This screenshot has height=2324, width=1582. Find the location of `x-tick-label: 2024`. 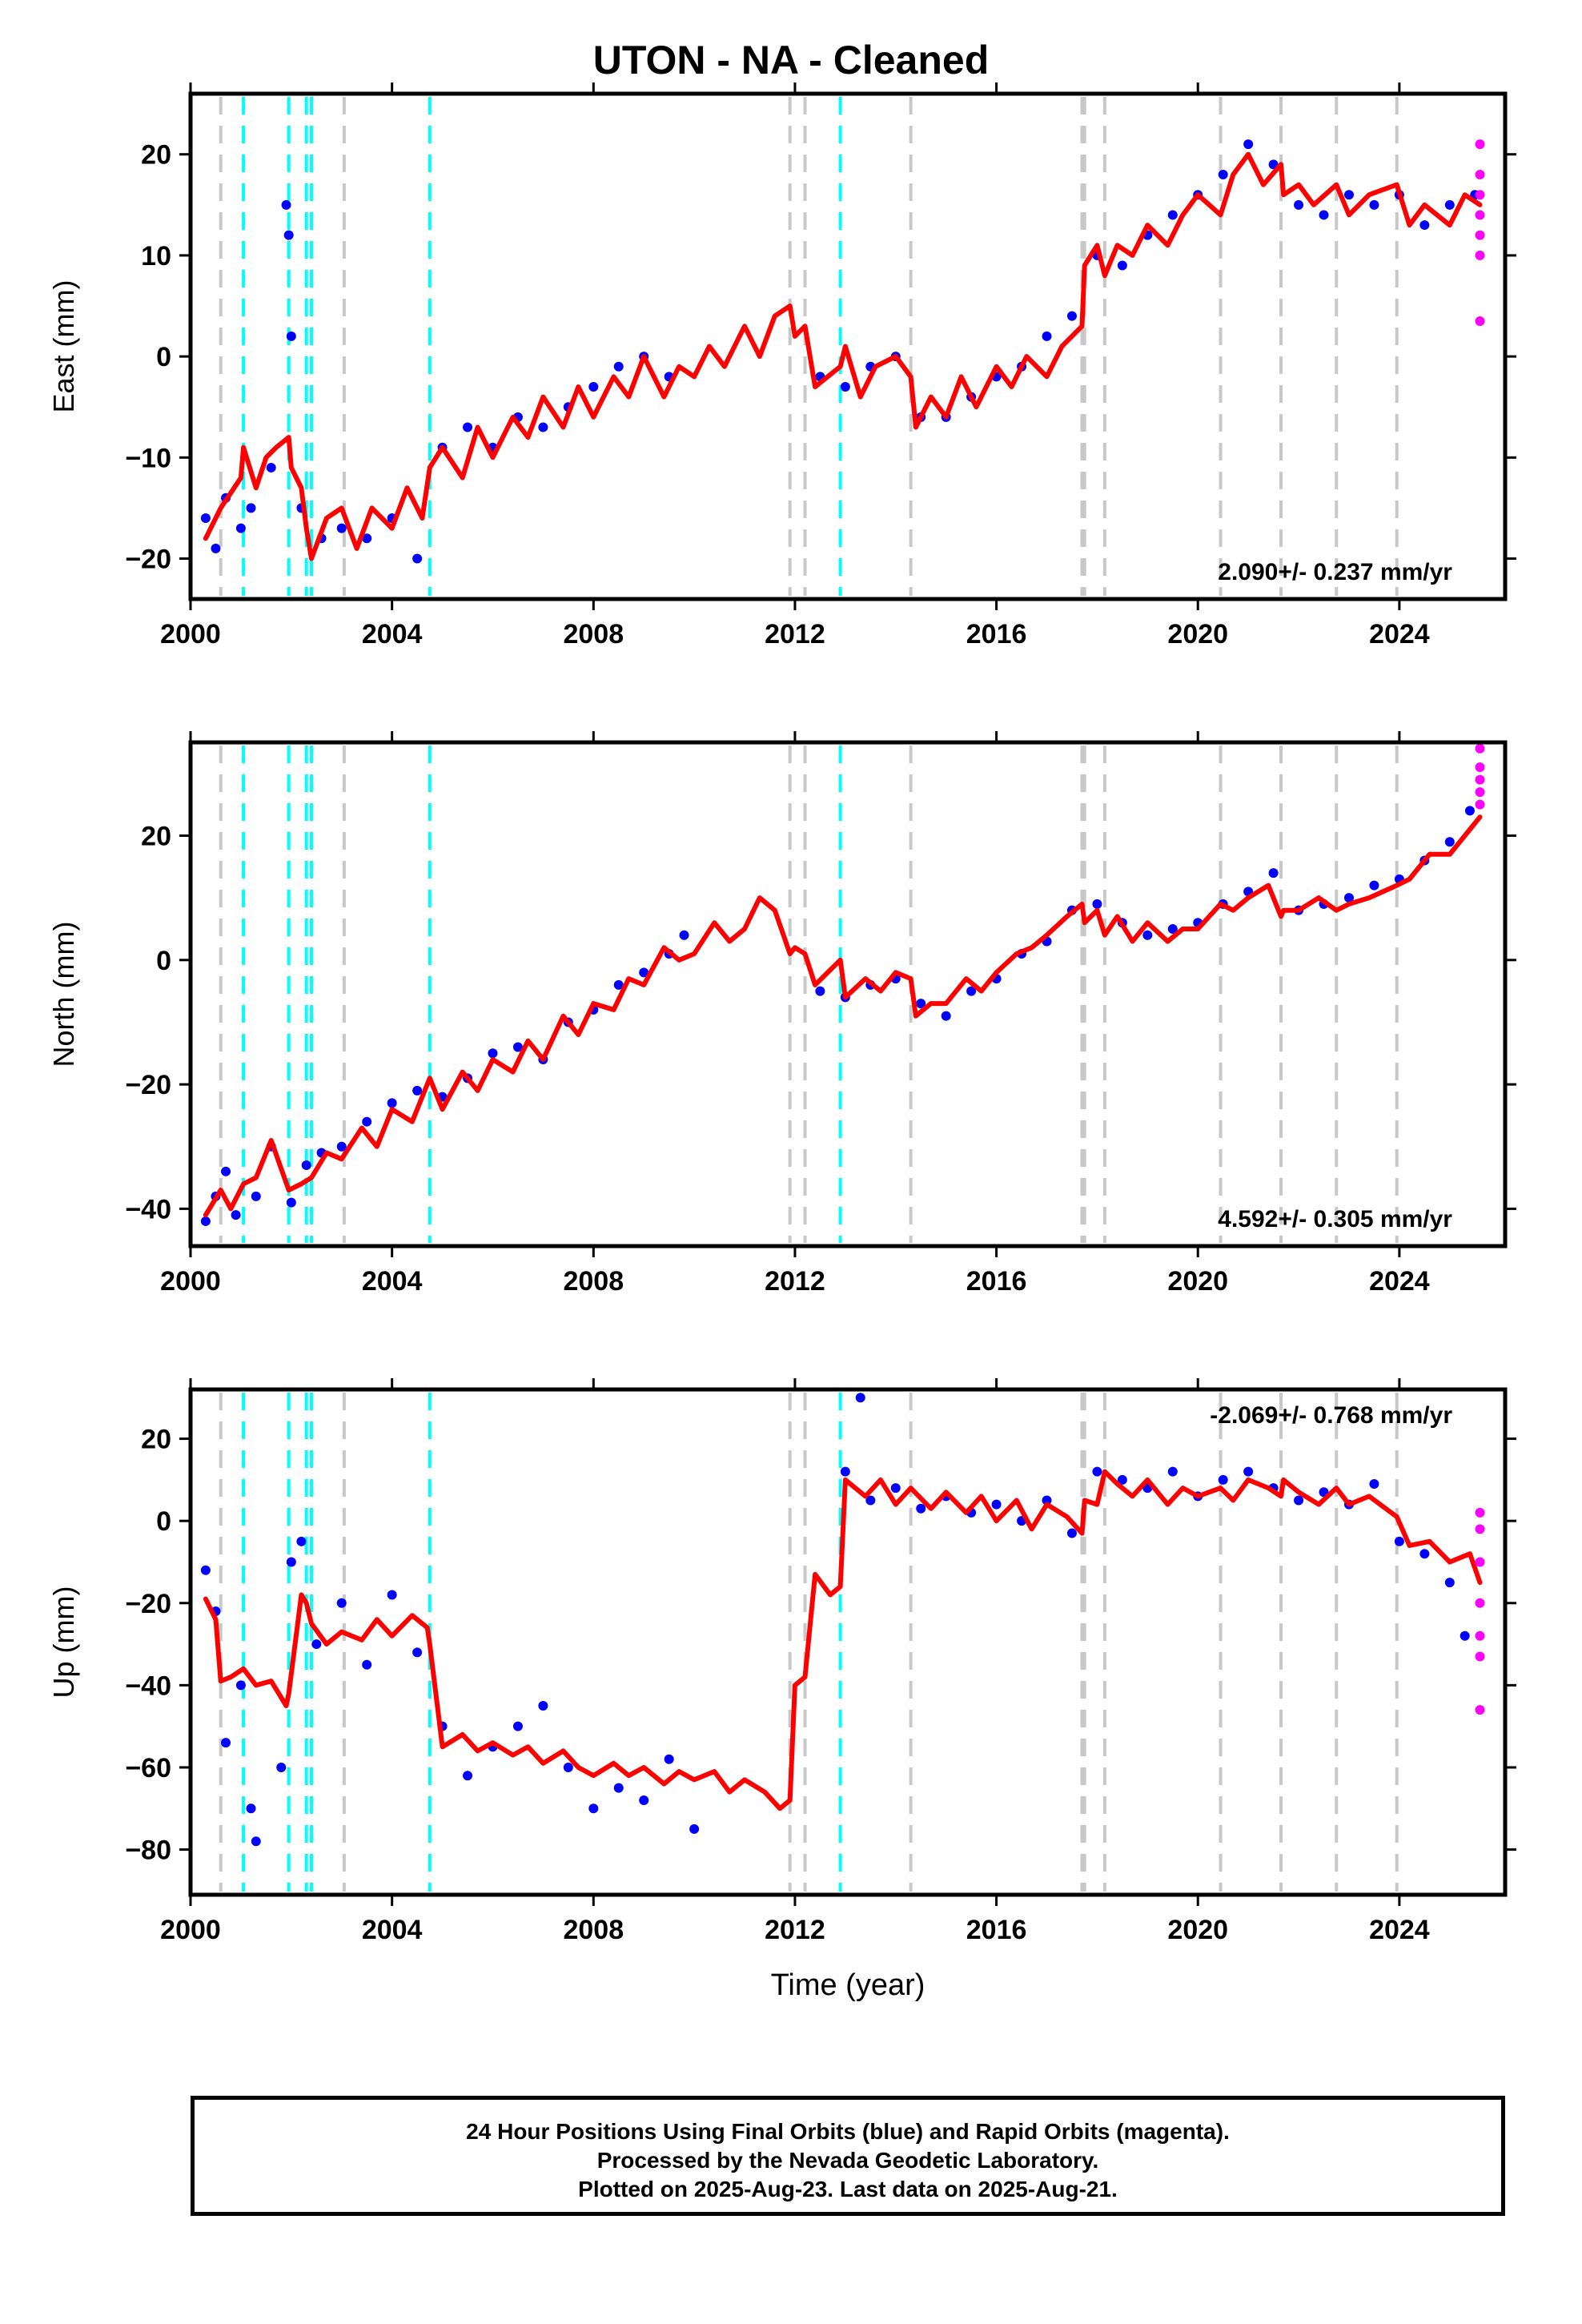

x-tick-label: 2024 is located at coordinates (1399, 1930).